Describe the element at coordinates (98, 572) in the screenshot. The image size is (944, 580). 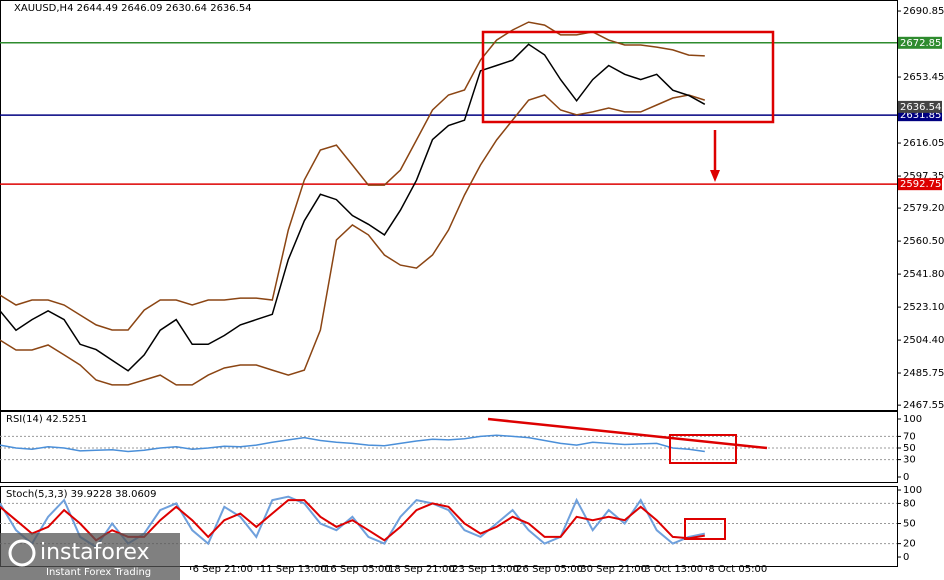
I see `logo-tagline: Instant Forex Trading` at that location.